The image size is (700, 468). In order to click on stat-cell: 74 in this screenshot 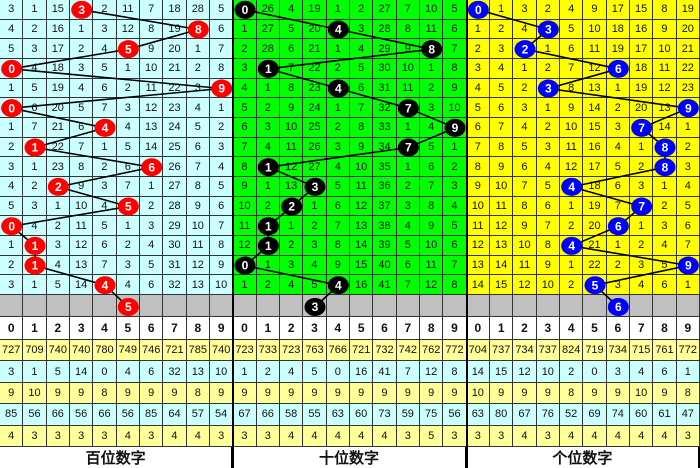, I will do `click(618, 415)`.